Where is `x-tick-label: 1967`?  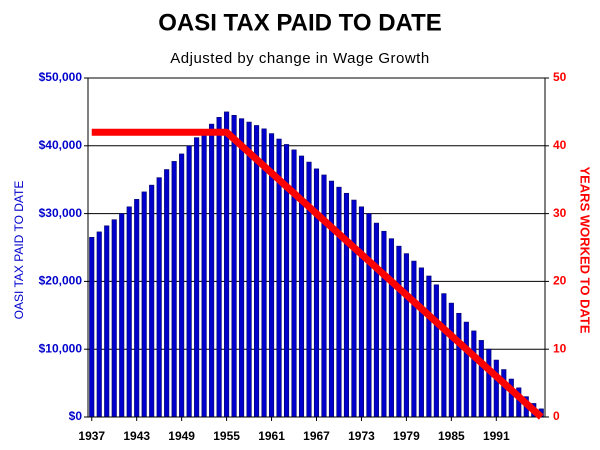
x-tick-label: 1967 is located at coordinates (316, 436).